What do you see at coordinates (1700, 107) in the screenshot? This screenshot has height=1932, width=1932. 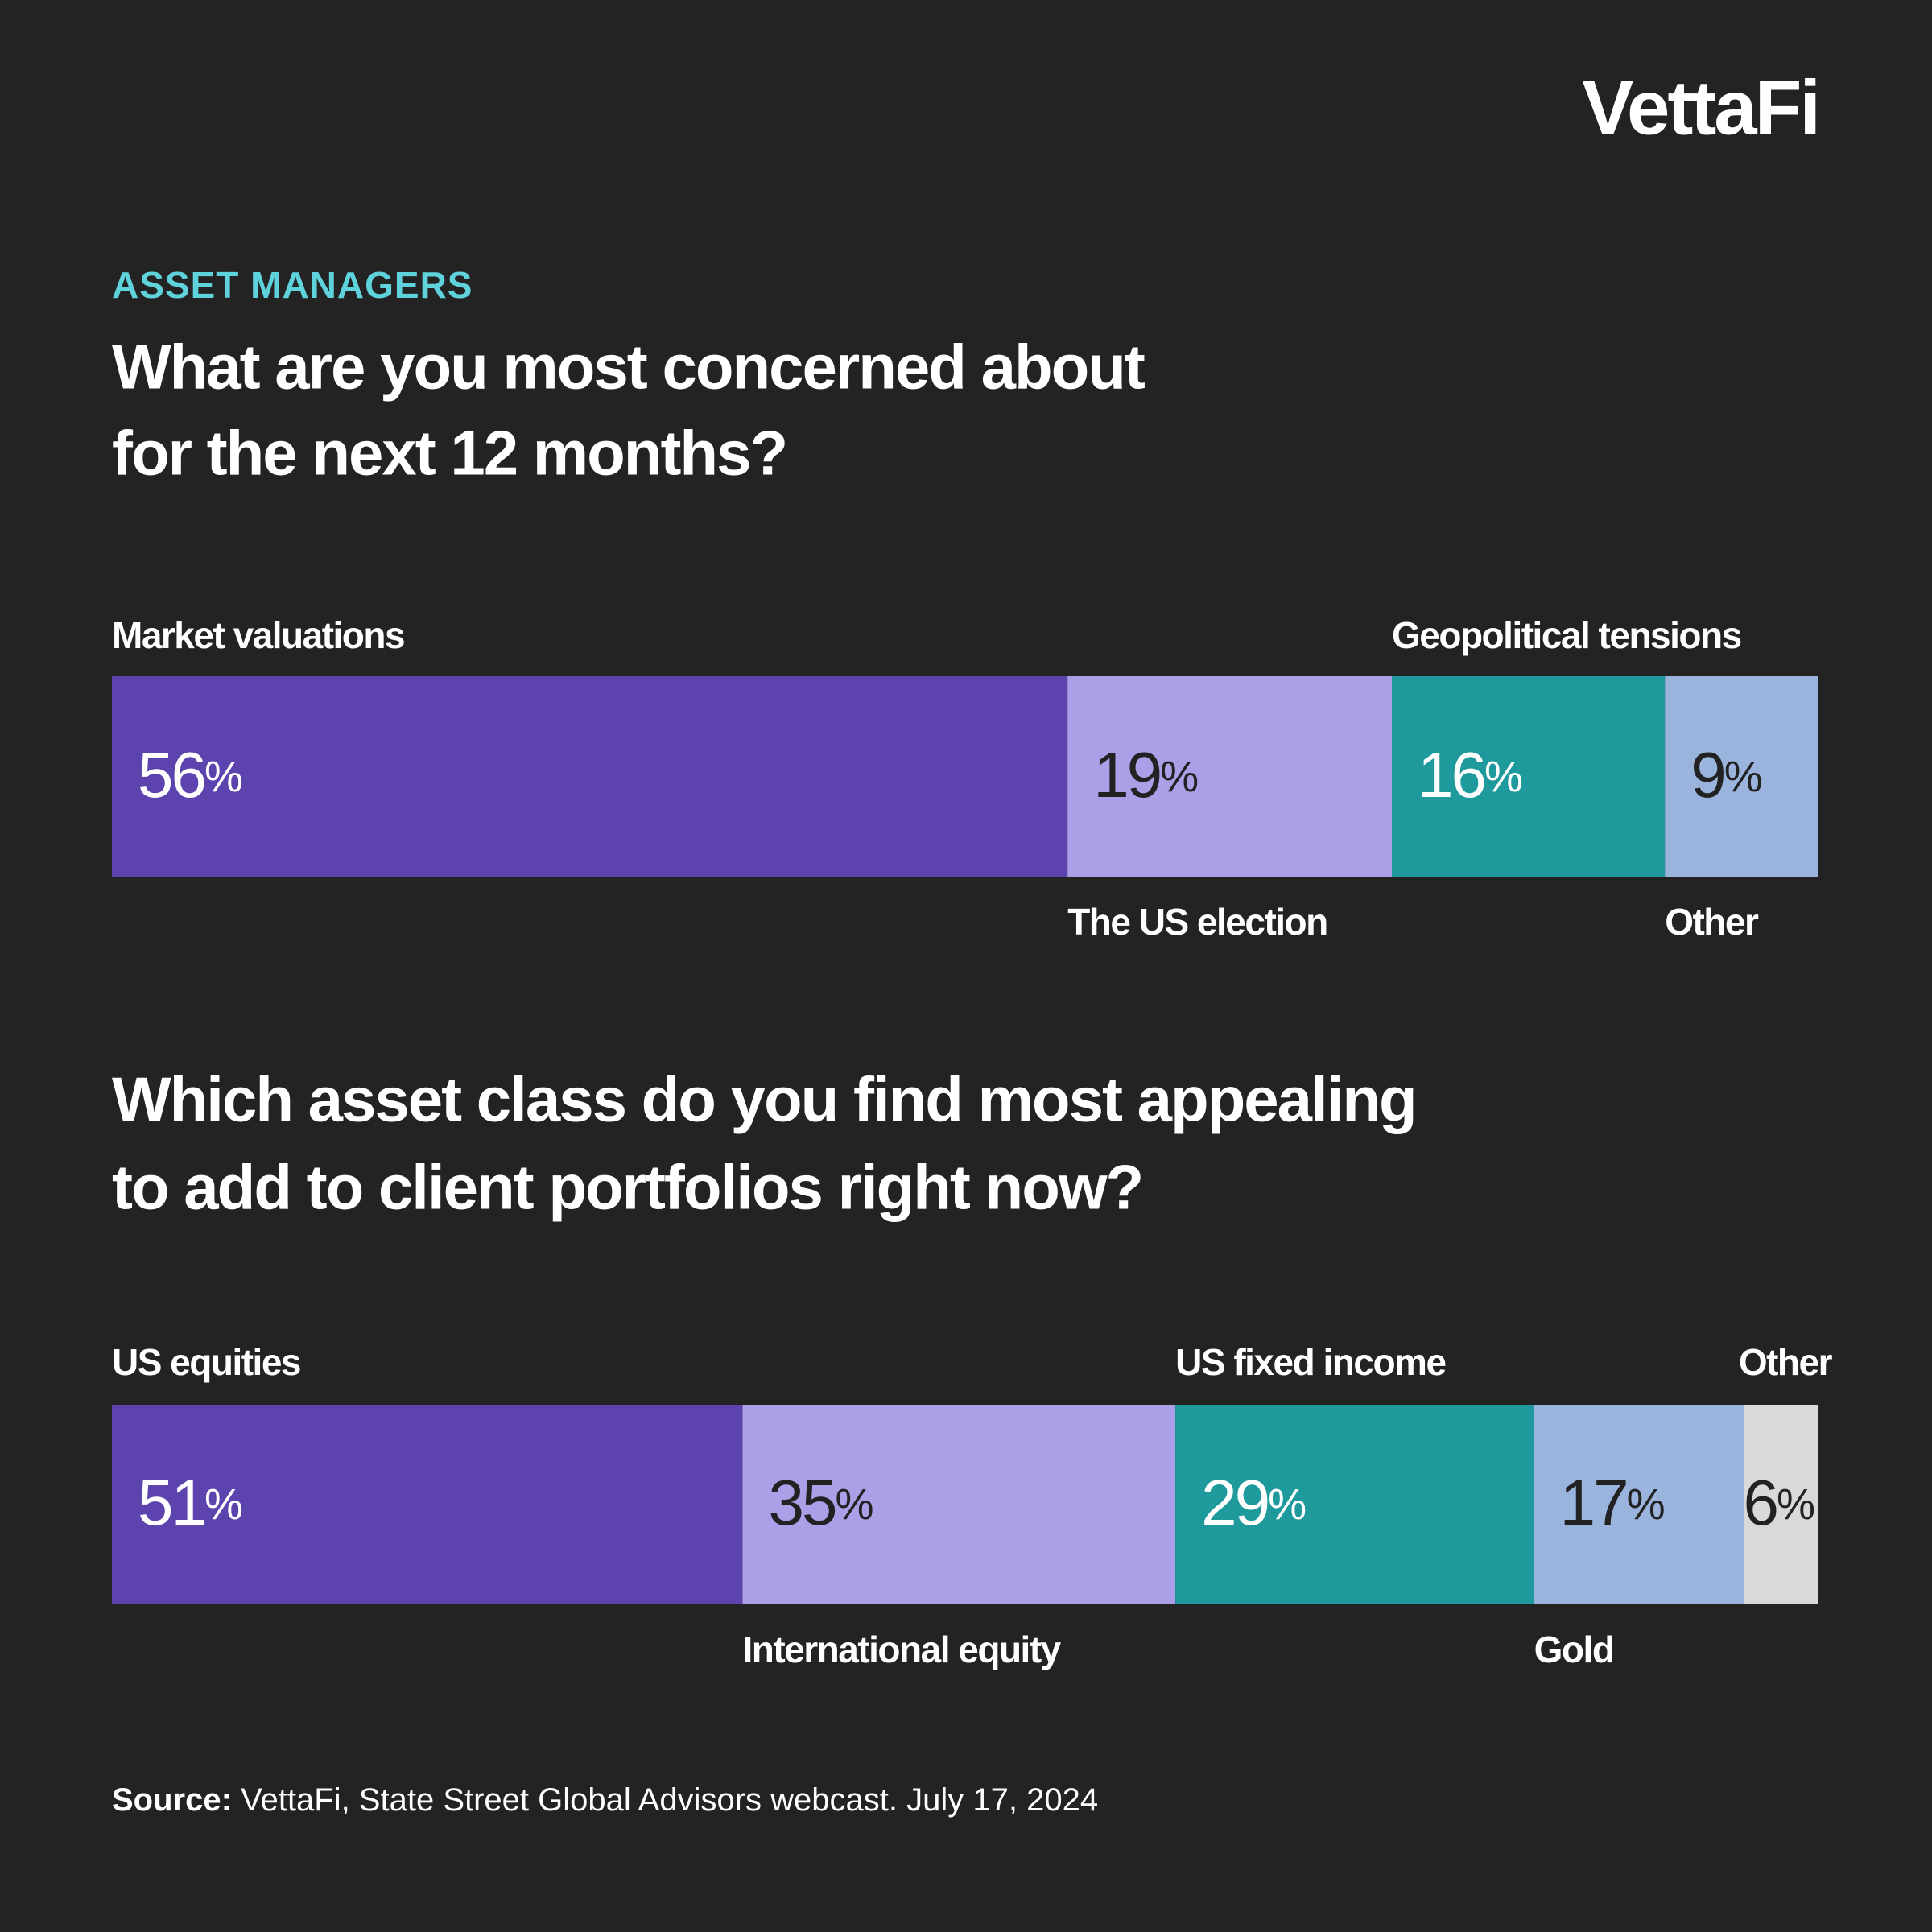 I see `brand-logo: VettaFi` at bounding box center [1700, 107].